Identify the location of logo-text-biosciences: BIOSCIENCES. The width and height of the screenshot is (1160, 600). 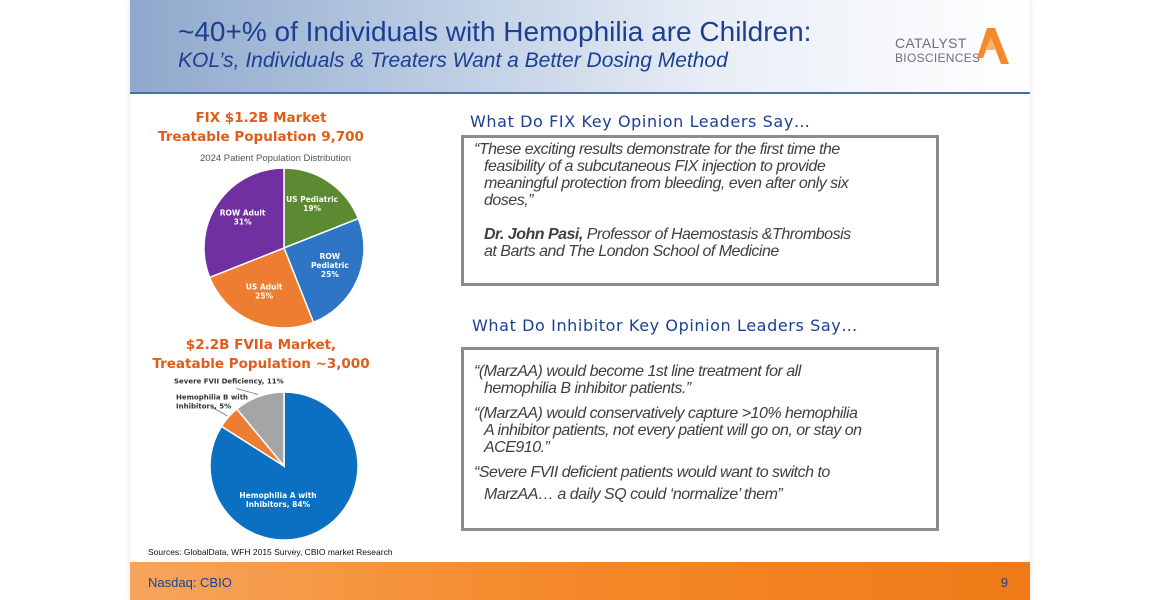
(938, 58).